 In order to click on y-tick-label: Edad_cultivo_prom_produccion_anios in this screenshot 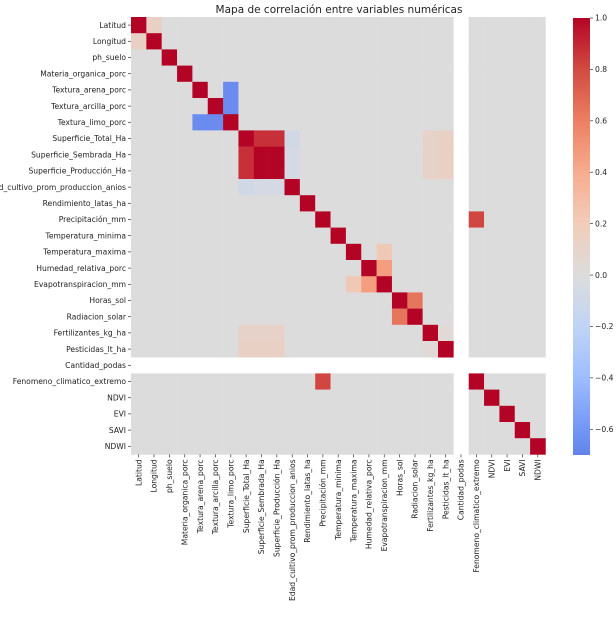, I will do `click(63, 187)`.